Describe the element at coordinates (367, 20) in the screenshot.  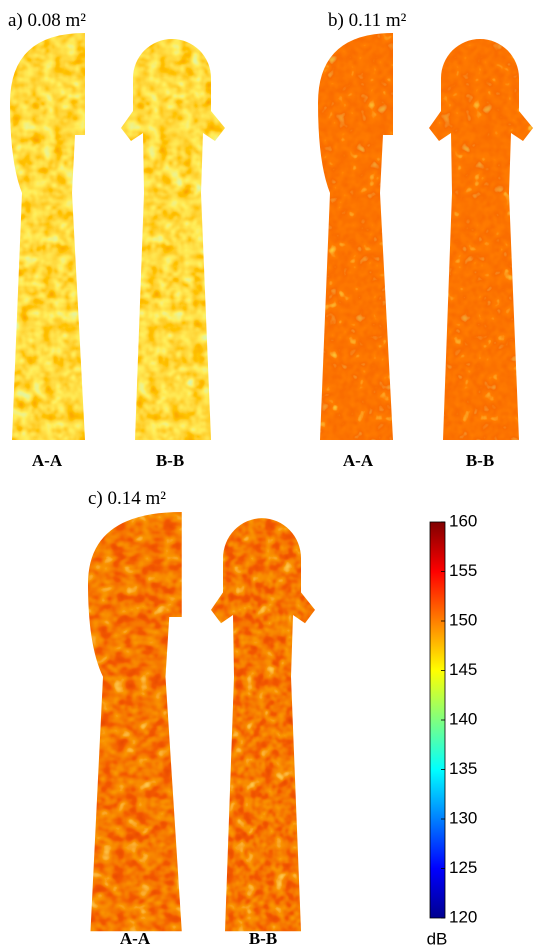
I see `panel-title: b) 0.11 m²` at that location.